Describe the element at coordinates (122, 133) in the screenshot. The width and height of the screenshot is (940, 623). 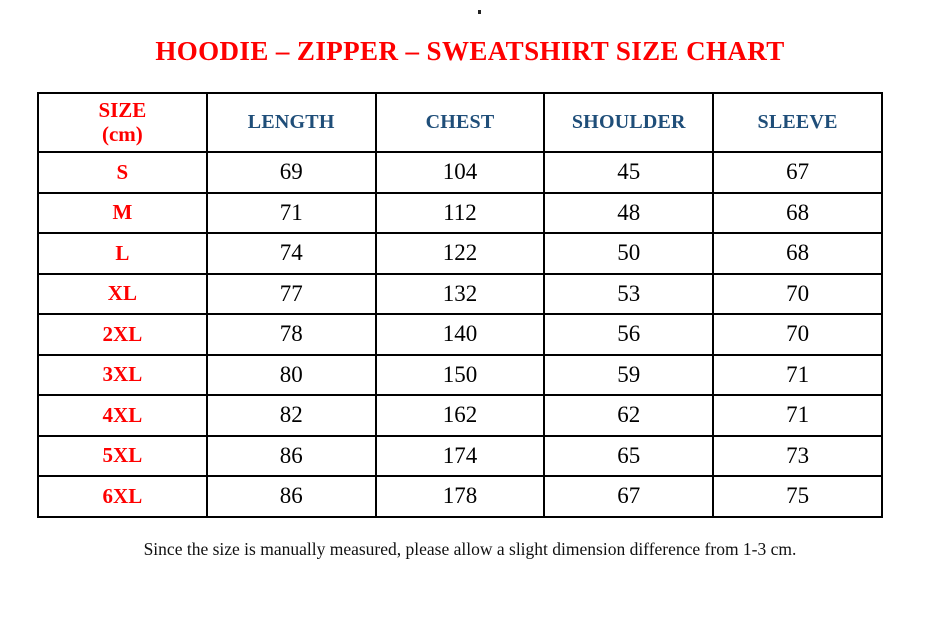
I see `size-header-line2: (cm)` at that location.